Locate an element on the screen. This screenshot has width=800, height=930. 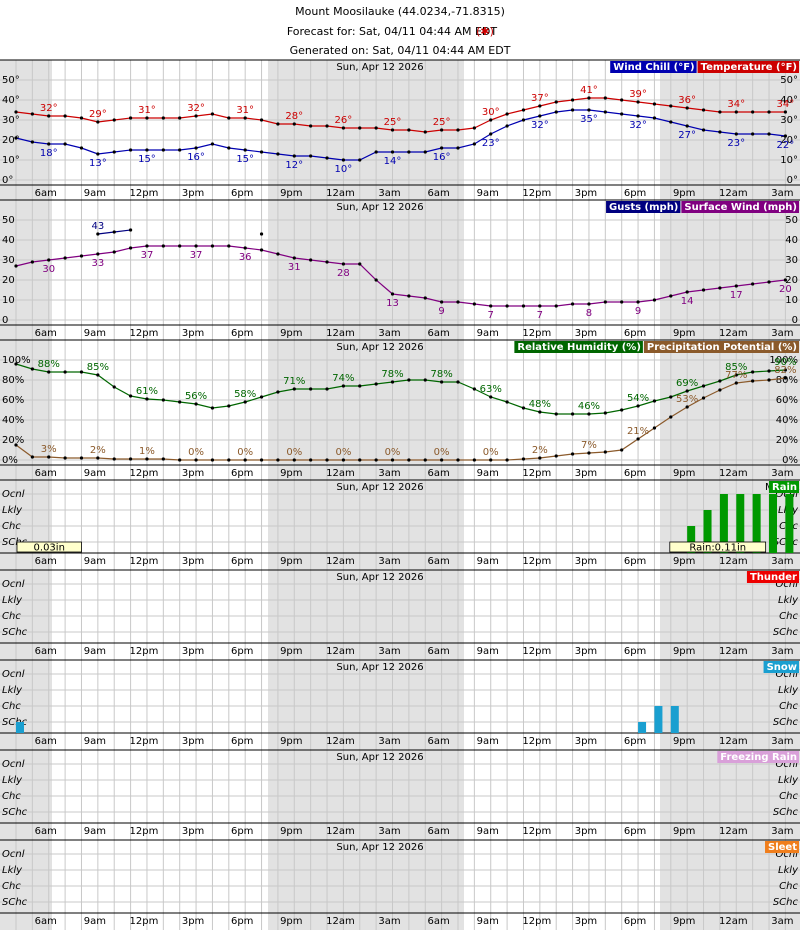
data-label: 27° is located at coordinates (687, 135).